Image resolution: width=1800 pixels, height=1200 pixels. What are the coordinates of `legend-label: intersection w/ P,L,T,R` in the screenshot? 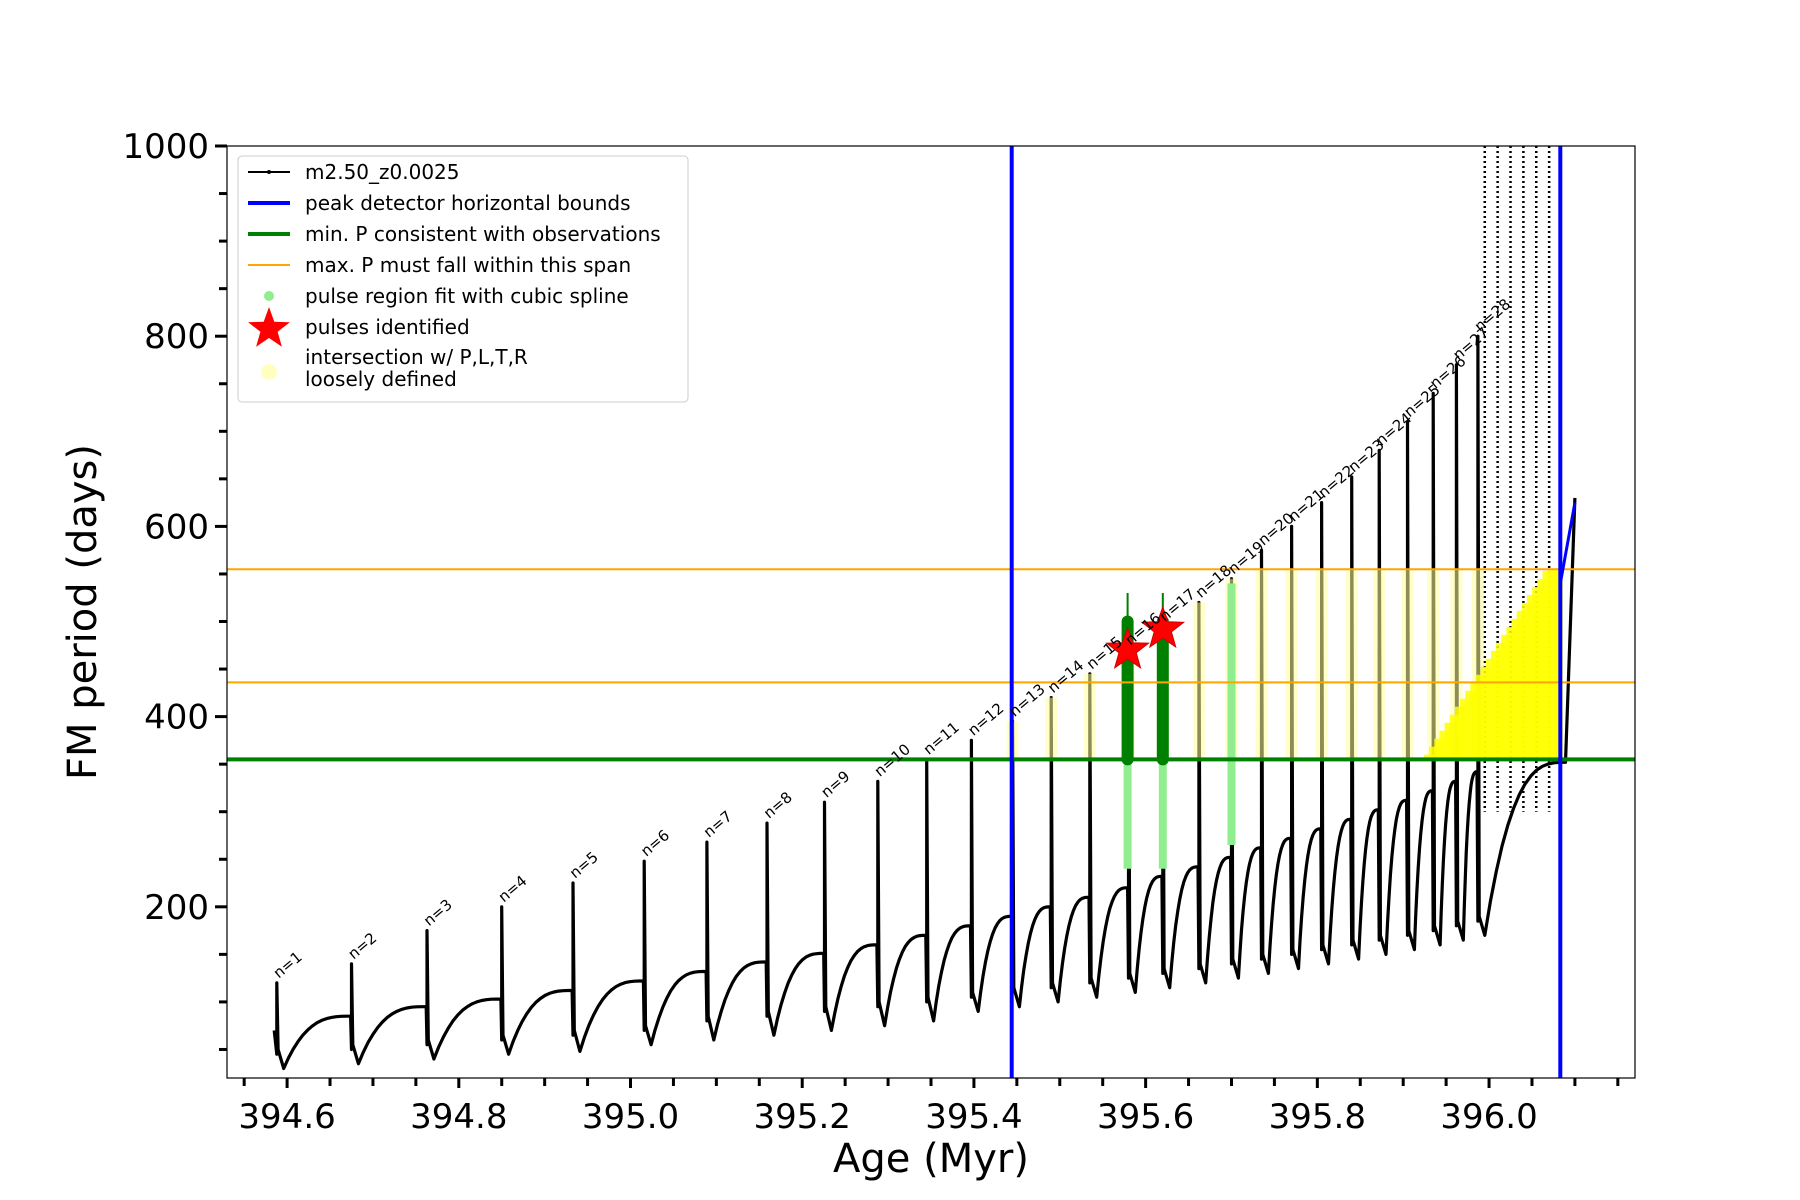 It's located at (416, 357).